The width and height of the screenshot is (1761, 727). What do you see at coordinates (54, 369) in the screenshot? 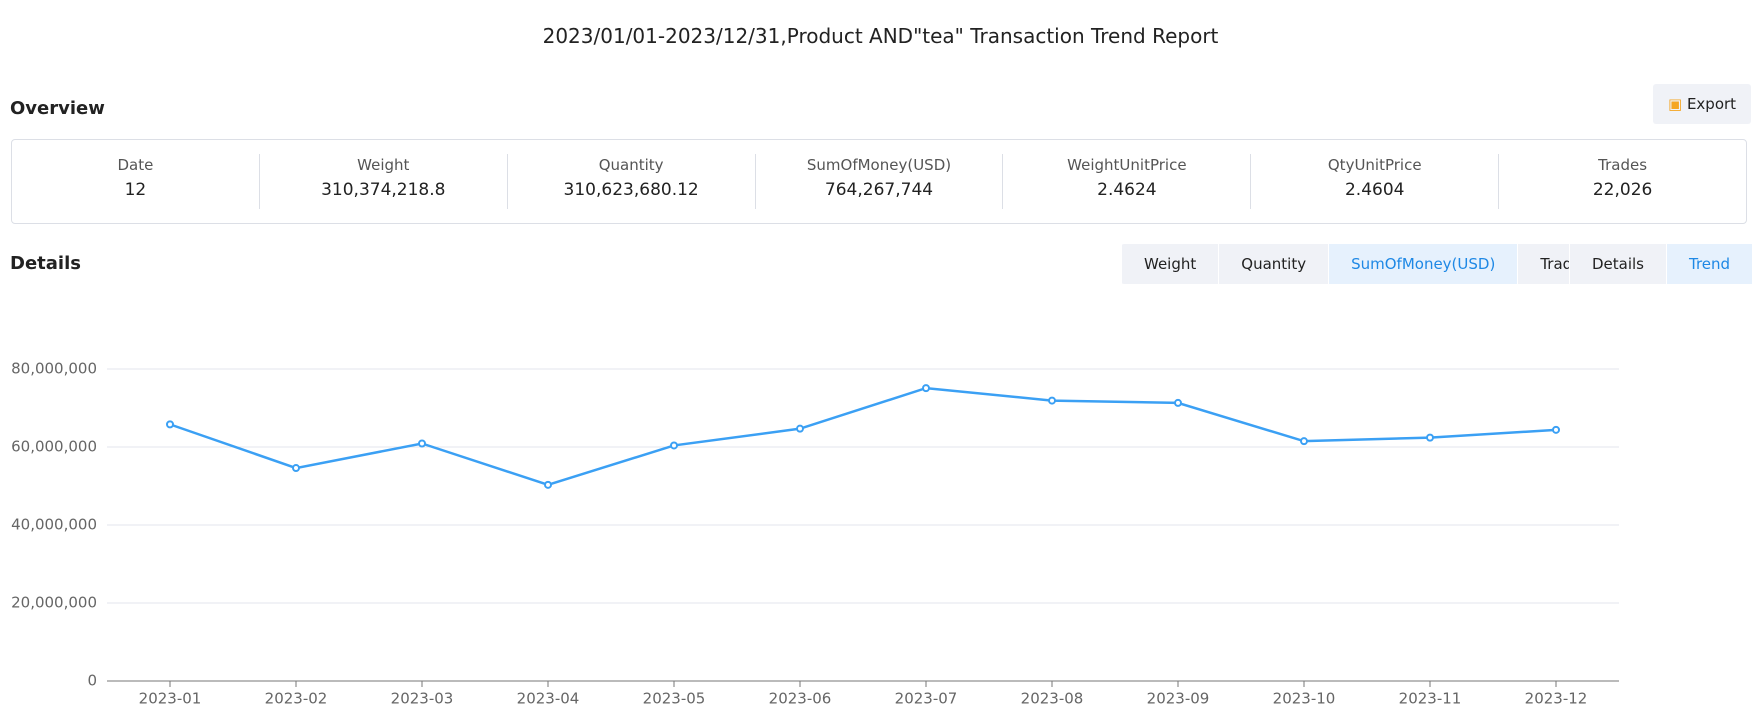
I see `y-tick-label: 80,000,000` at bounding box center [54, 369].